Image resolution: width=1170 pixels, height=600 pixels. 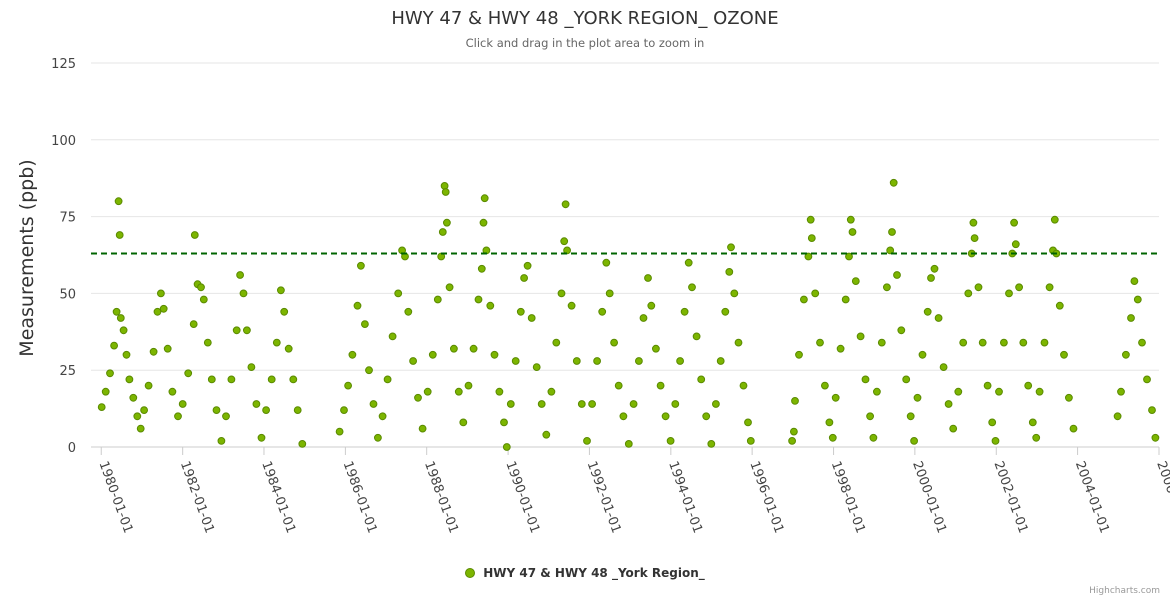 I want to click on legend-item-series: HWY 47 & HWY 48 _York Region_, so click(x=585, y=573).